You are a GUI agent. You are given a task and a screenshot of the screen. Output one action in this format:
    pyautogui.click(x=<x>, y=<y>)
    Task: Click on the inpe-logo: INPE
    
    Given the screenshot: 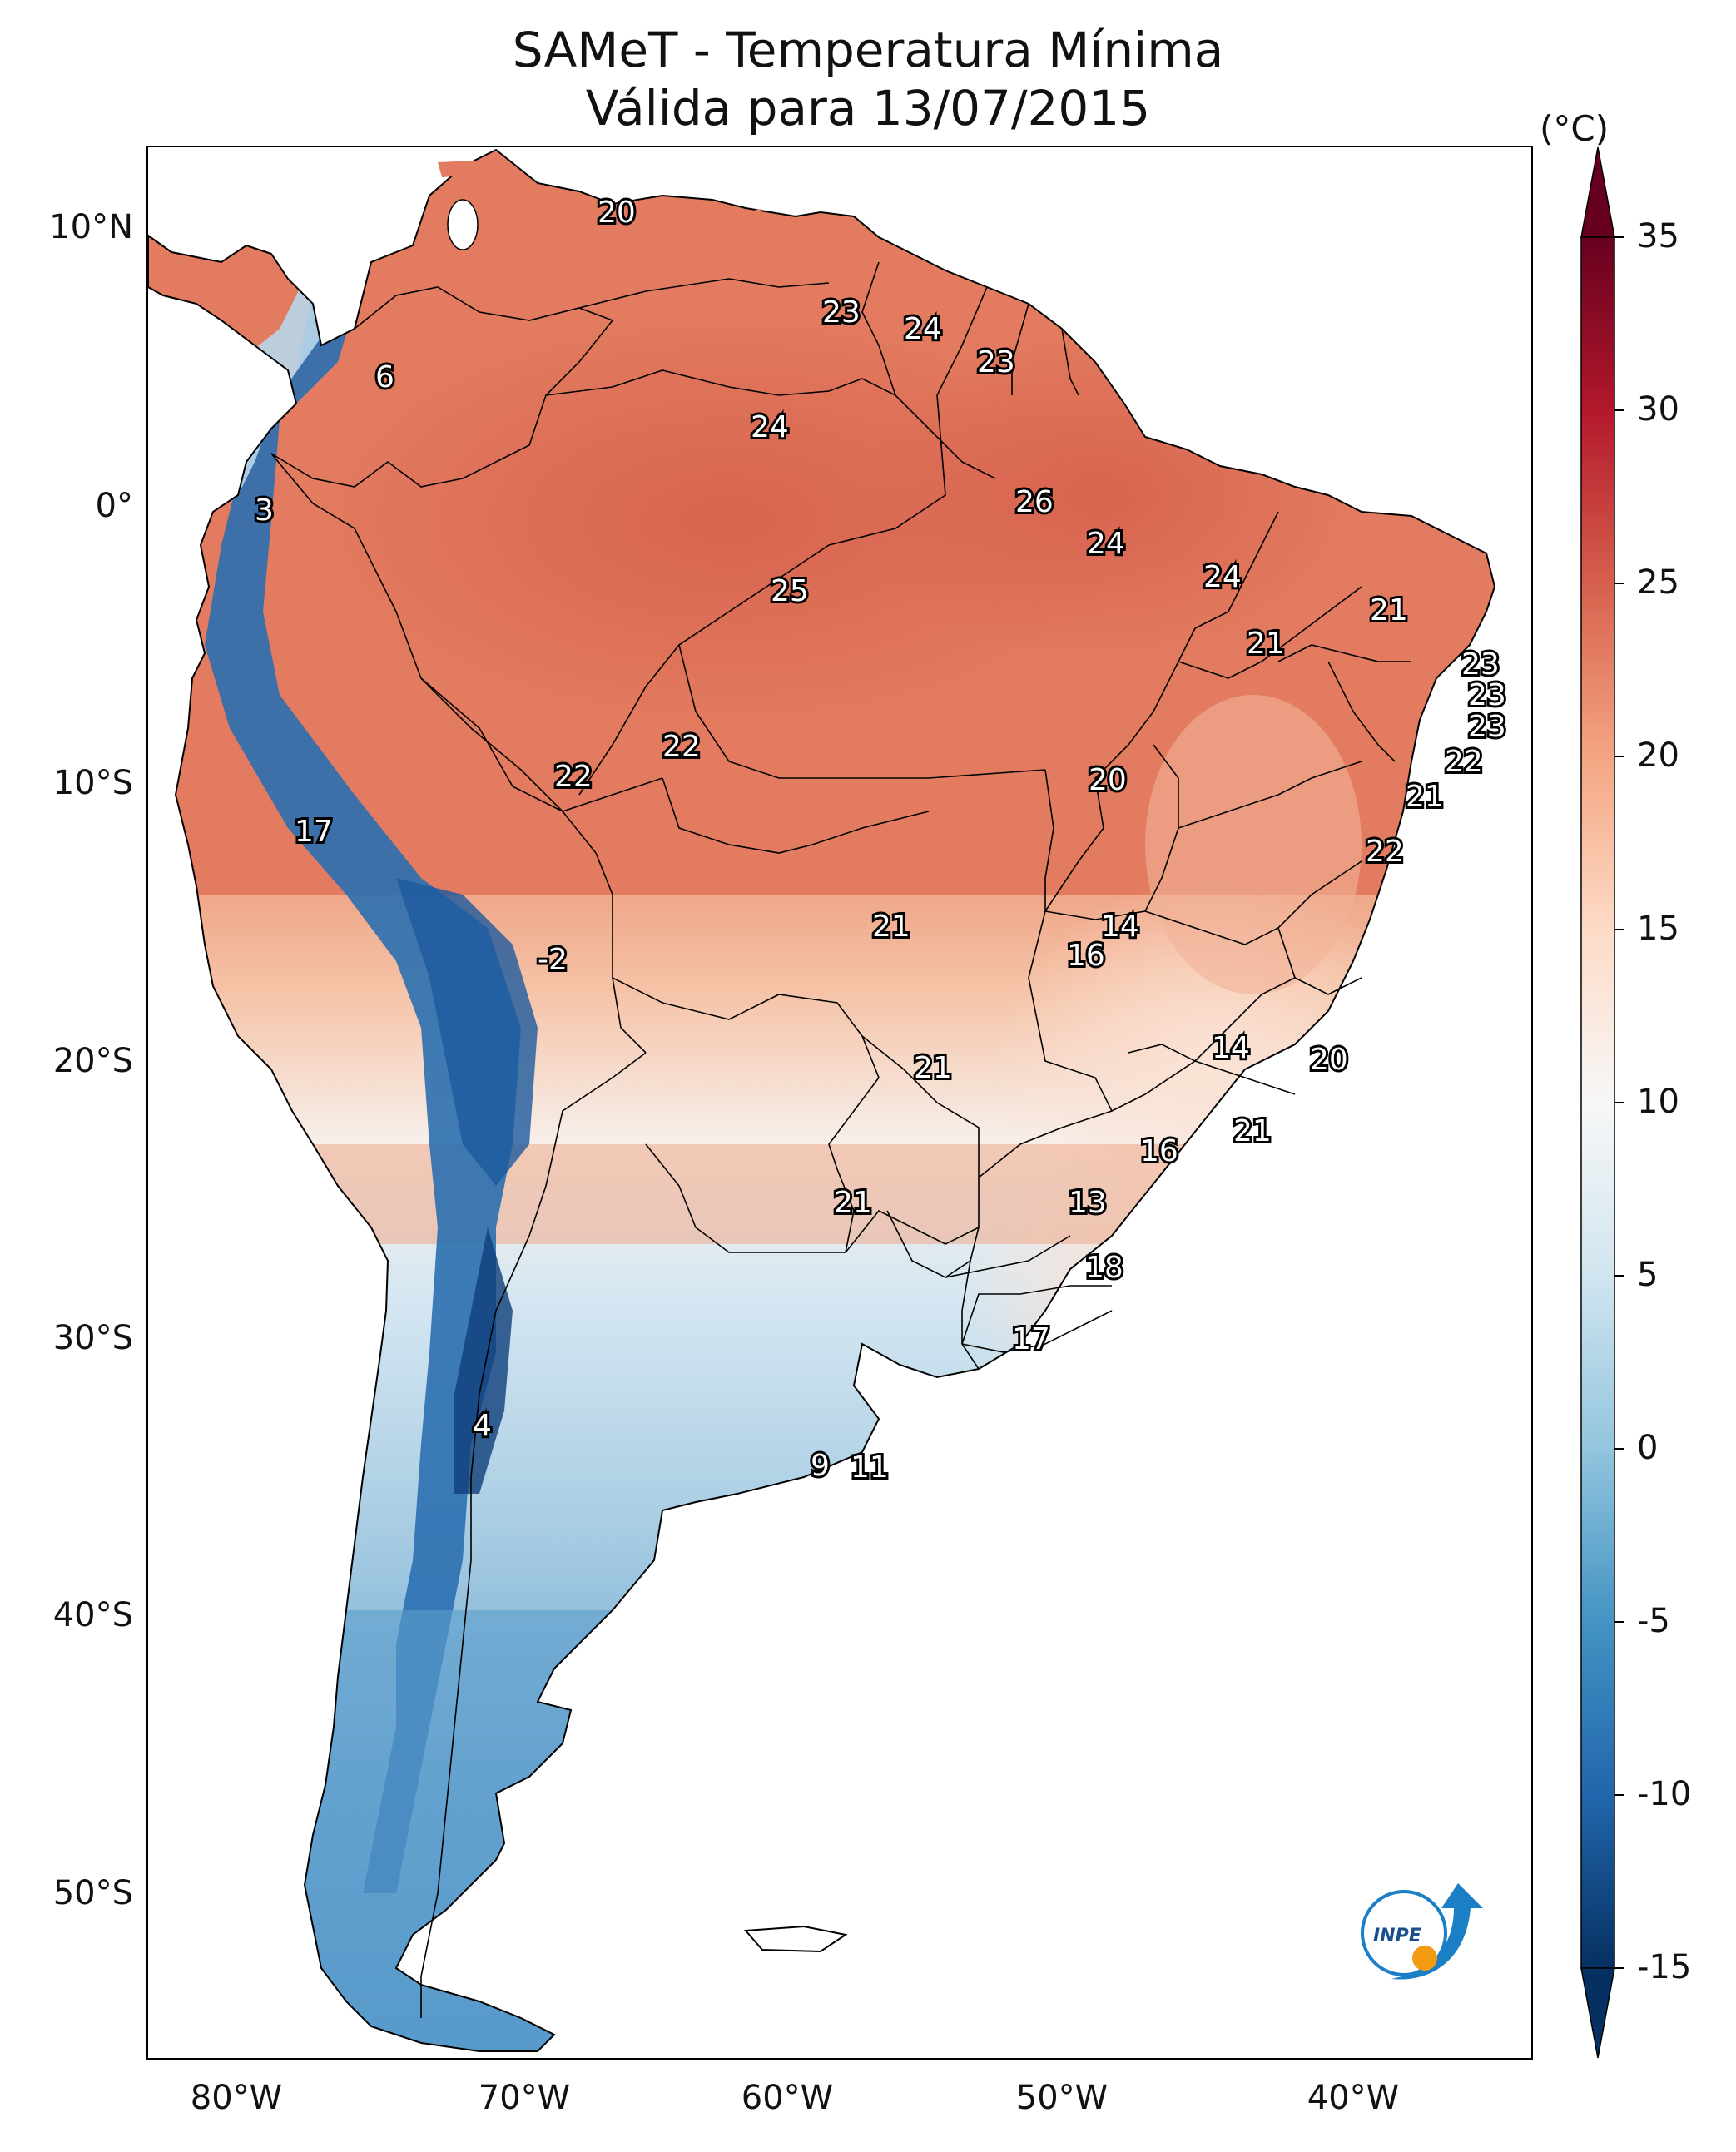 What is the action you would take?
    pyautogui.click(x=1422, y=1931)
    